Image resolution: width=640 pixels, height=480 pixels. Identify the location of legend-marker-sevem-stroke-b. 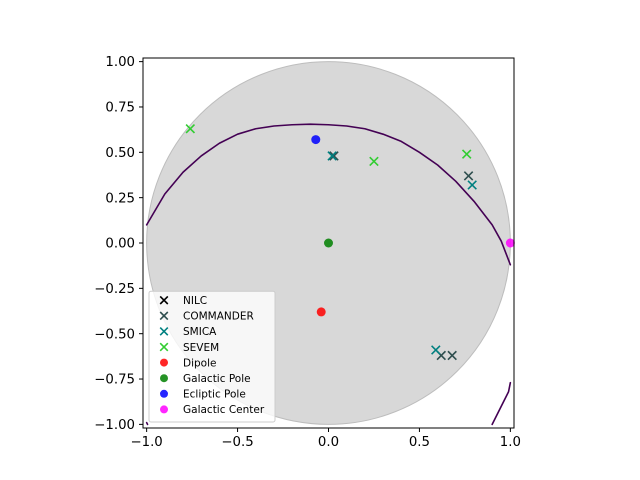
(164, 347).